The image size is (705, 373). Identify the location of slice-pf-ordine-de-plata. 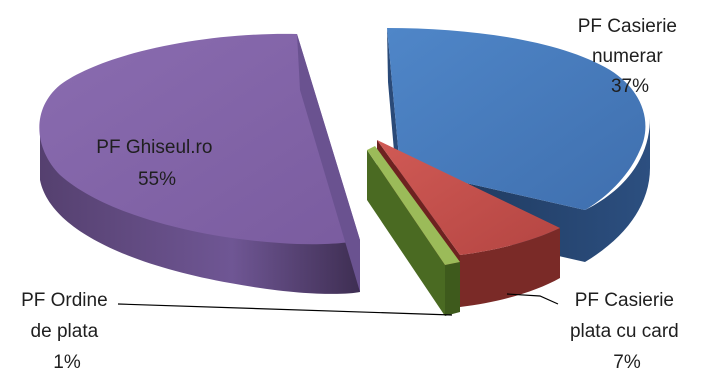
(413, 231).